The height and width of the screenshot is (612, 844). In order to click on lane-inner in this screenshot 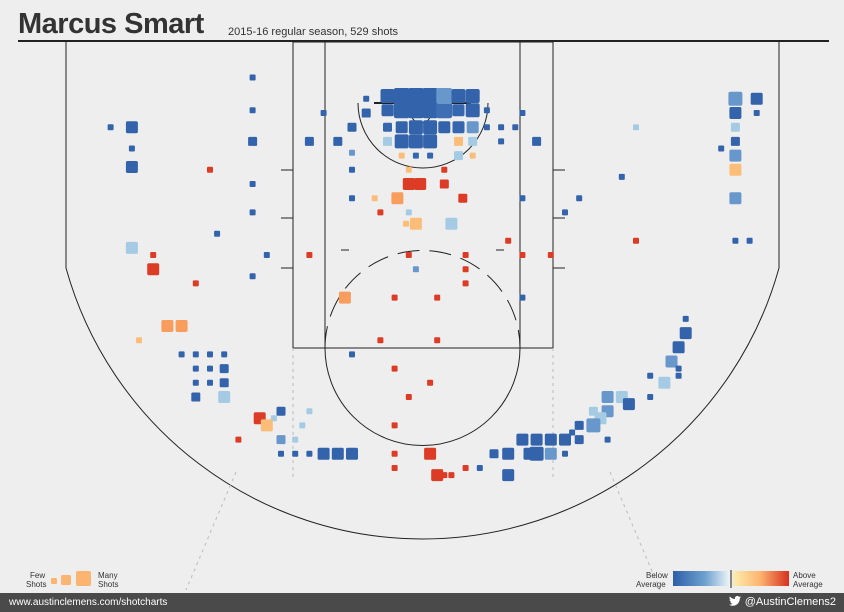, I will do `click(422, 195)`.